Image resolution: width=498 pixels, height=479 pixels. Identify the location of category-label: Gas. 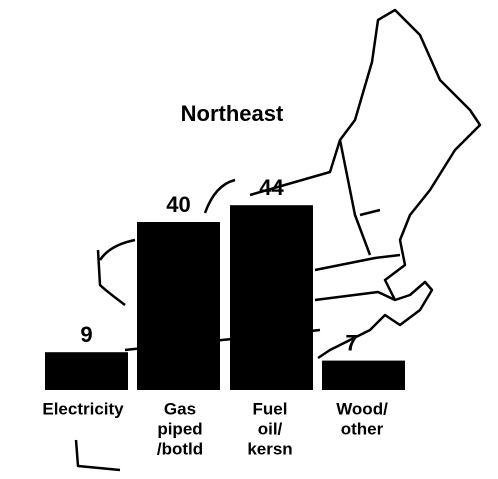
(180, 408).